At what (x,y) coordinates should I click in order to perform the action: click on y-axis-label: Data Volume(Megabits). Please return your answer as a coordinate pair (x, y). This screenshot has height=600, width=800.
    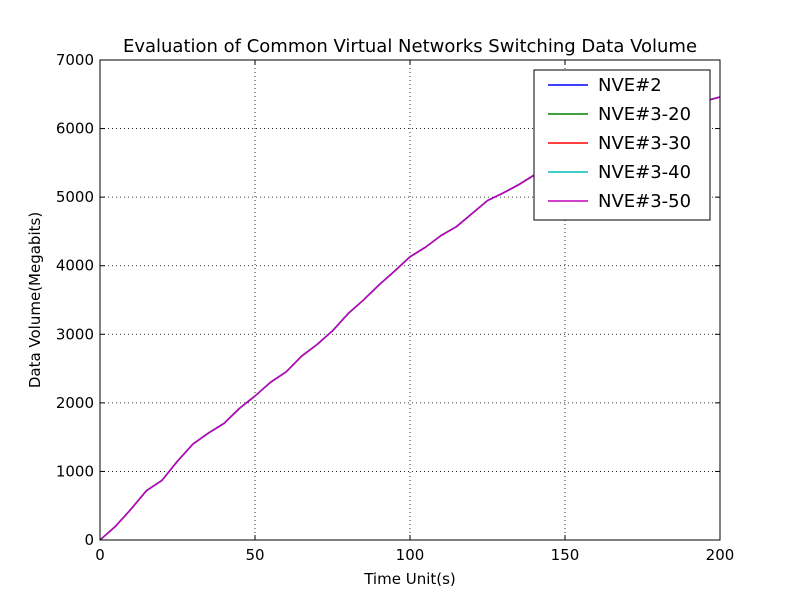
    Looking at the image, I should click on (35, 300).